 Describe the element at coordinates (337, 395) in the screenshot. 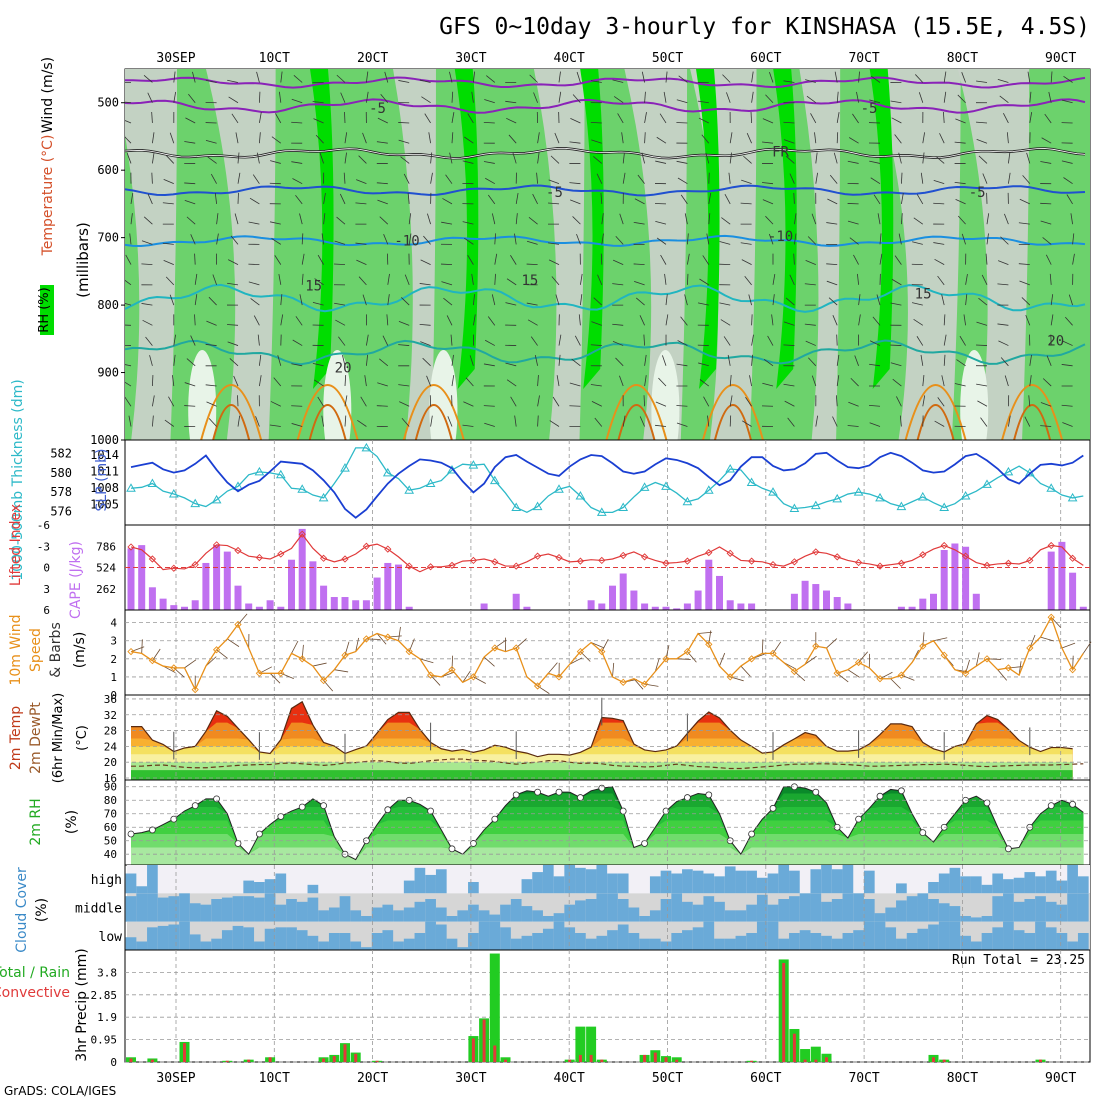

I see `rh-low-humidity` at that location.